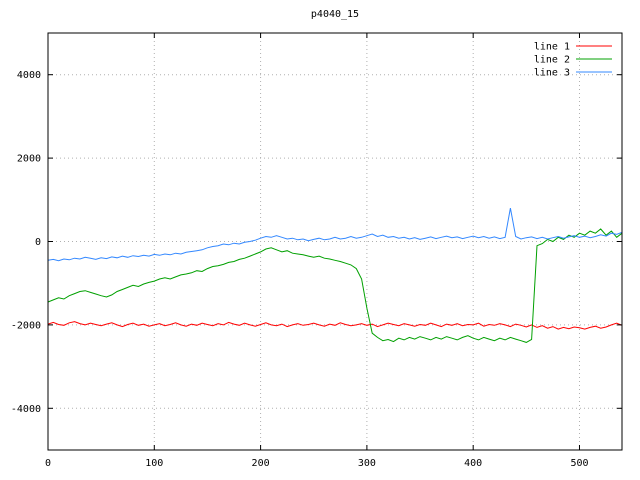  What do you see at coordinates (335, 14) in the screenshot?
I see `chart-title: p4040_15` at bounding box center [335, 14].